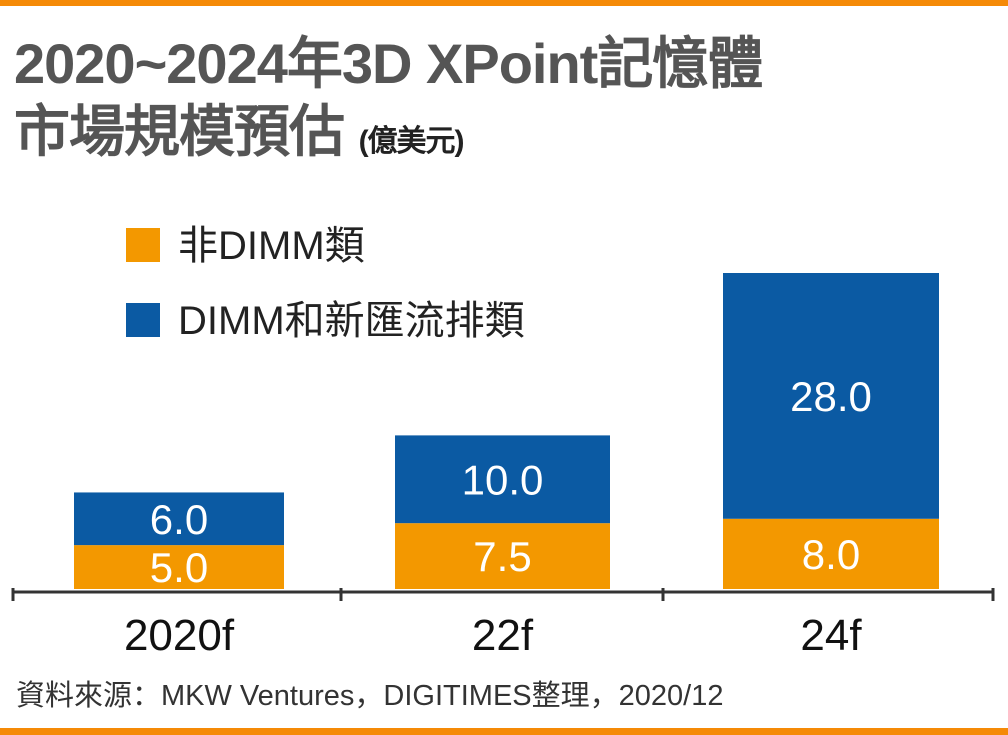  Describe the element at coordinates (503, 635) in the screenshot. I see `x-tick-label-22f: 22f` at that location.